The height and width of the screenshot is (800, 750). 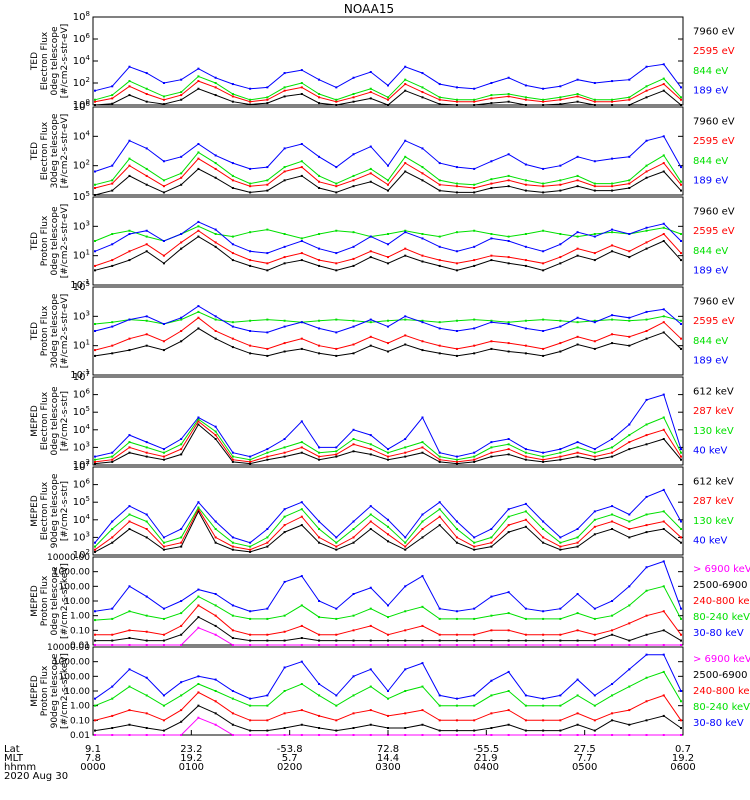 What do you see at coordinates (88, 253) in the screenshot?
I see `y-tick-exponent: 1` at bounding box center [88, 253].